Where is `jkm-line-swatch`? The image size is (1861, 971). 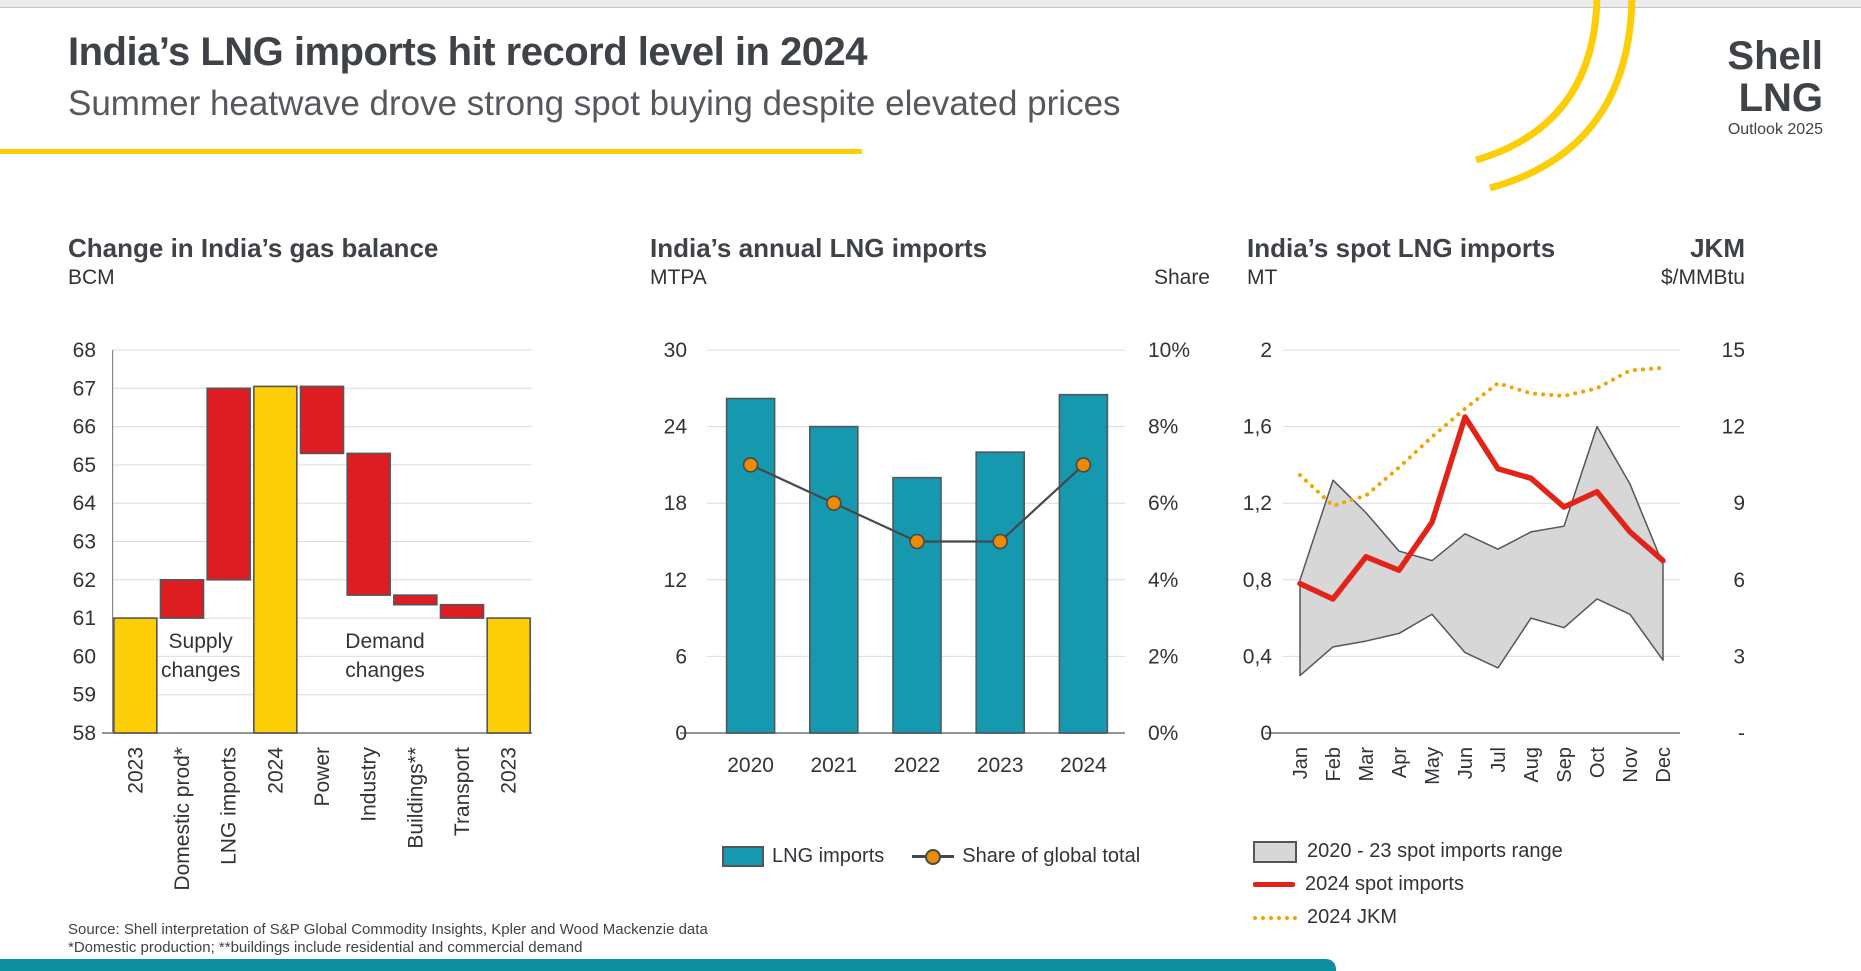
jkm-line-swatch is located at coordinates (1275, 917).